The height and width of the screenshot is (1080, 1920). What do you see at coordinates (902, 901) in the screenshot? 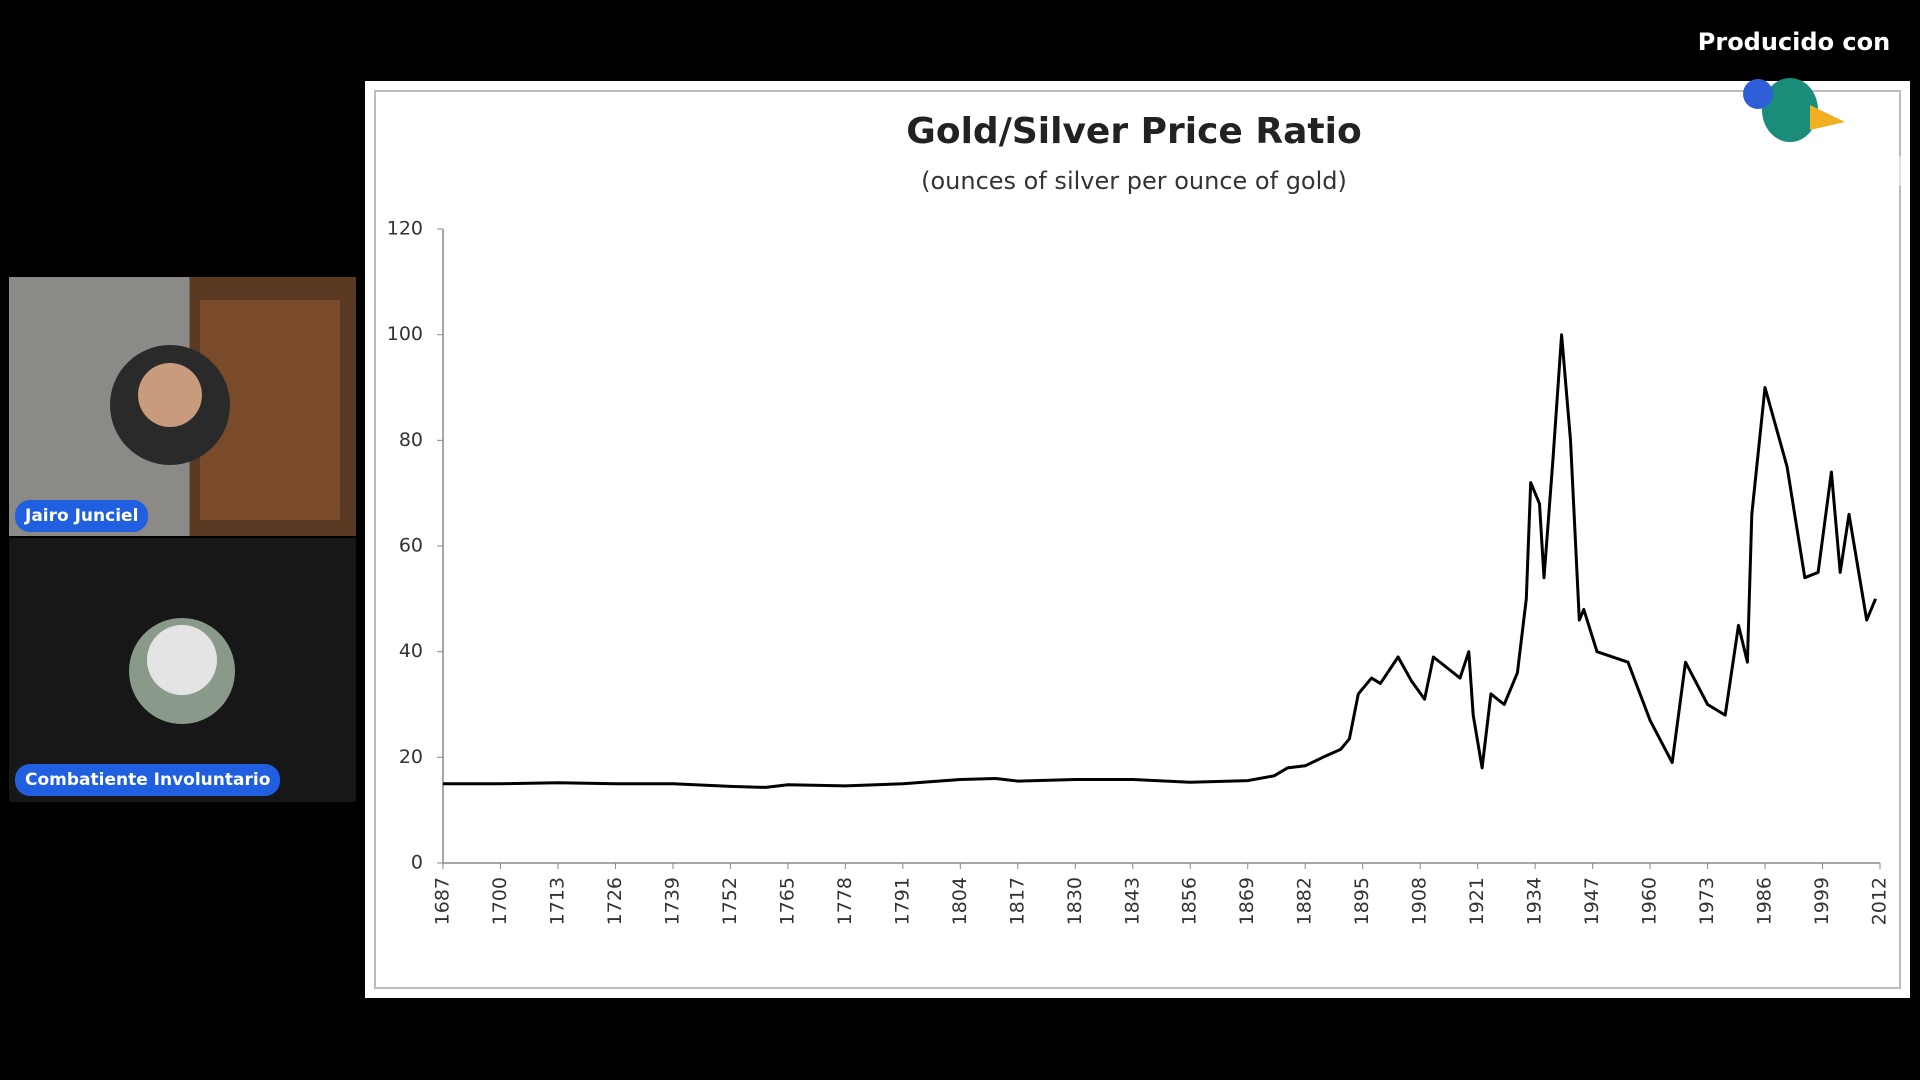
I see `x-tick-label: 1791` at bounding box center [902, 901].